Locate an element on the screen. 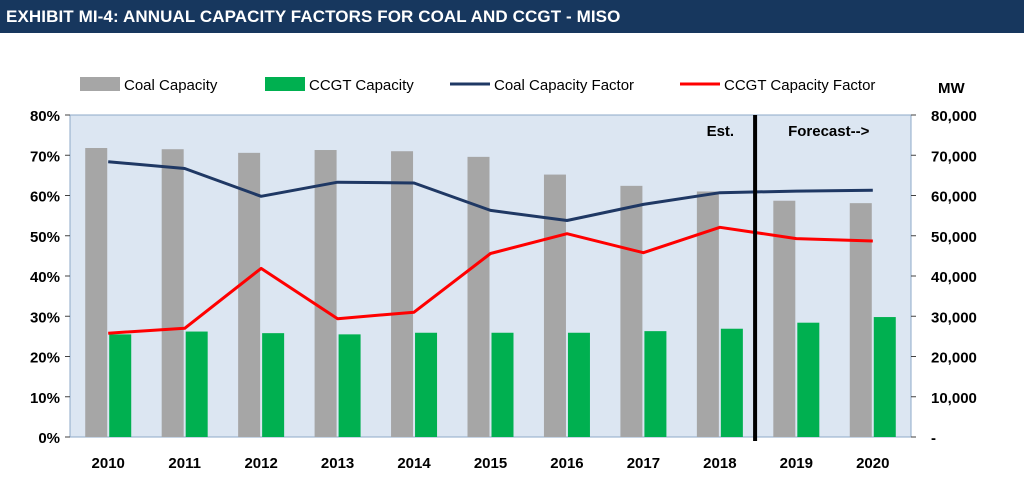 The image size is (1024, 480). legend-label: Coal Capacity Factor is located at coordinates (564, 85).